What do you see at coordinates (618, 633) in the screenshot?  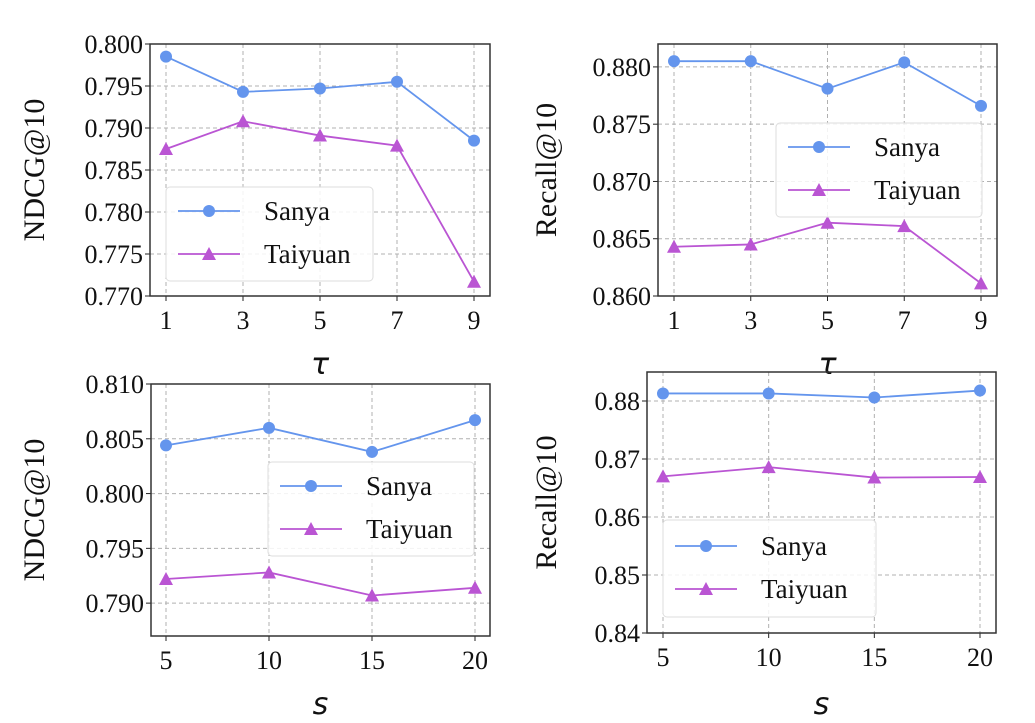 I see `y-tick-label: 0.84` at bounding box center [618, 633].